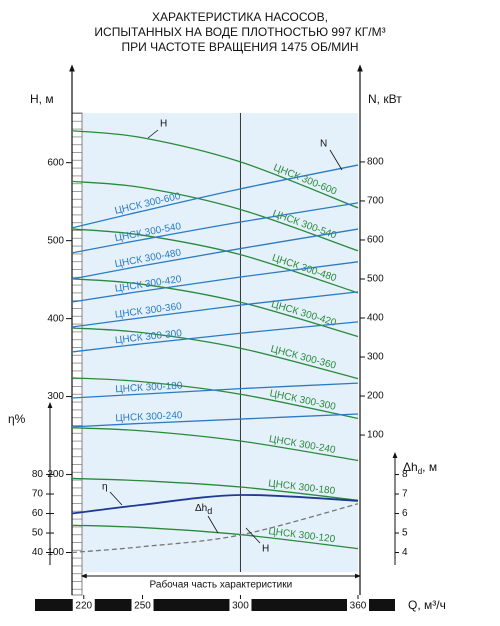  I want to click on curve-label-sub: d, so click(209, 511).